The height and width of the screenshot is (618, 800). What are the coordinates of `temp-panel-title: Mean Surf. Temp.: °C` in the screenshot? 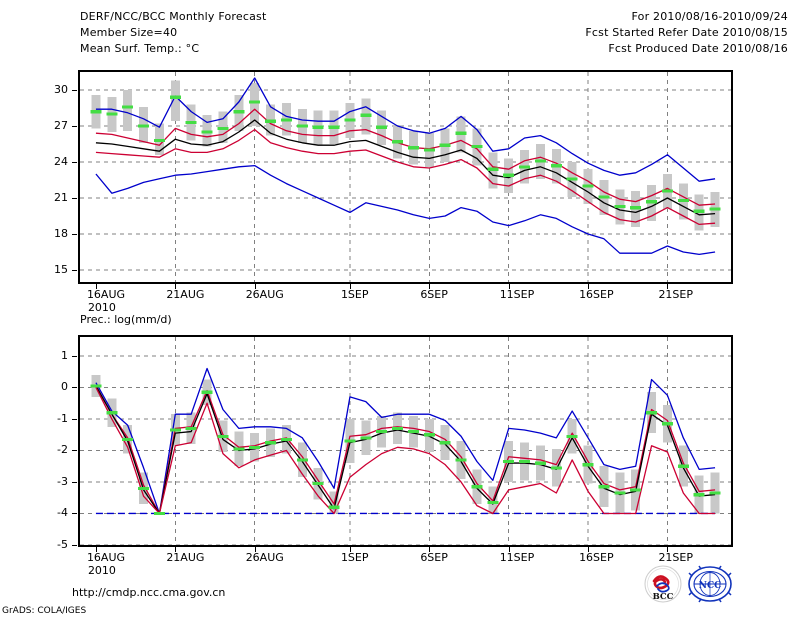 It's located at (140, 48).